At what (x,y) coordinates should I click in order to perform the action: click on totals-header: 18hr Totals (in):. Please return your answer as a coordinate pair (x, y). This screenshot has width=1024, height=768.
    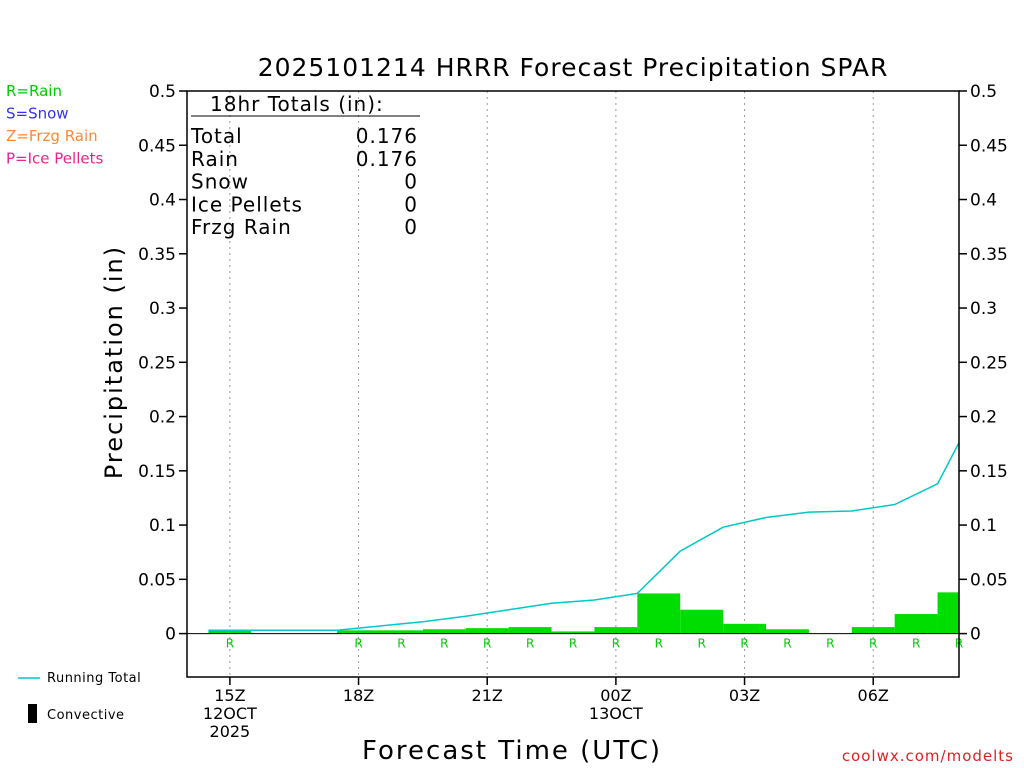
    Looking at the image, I should click on (297, 104).